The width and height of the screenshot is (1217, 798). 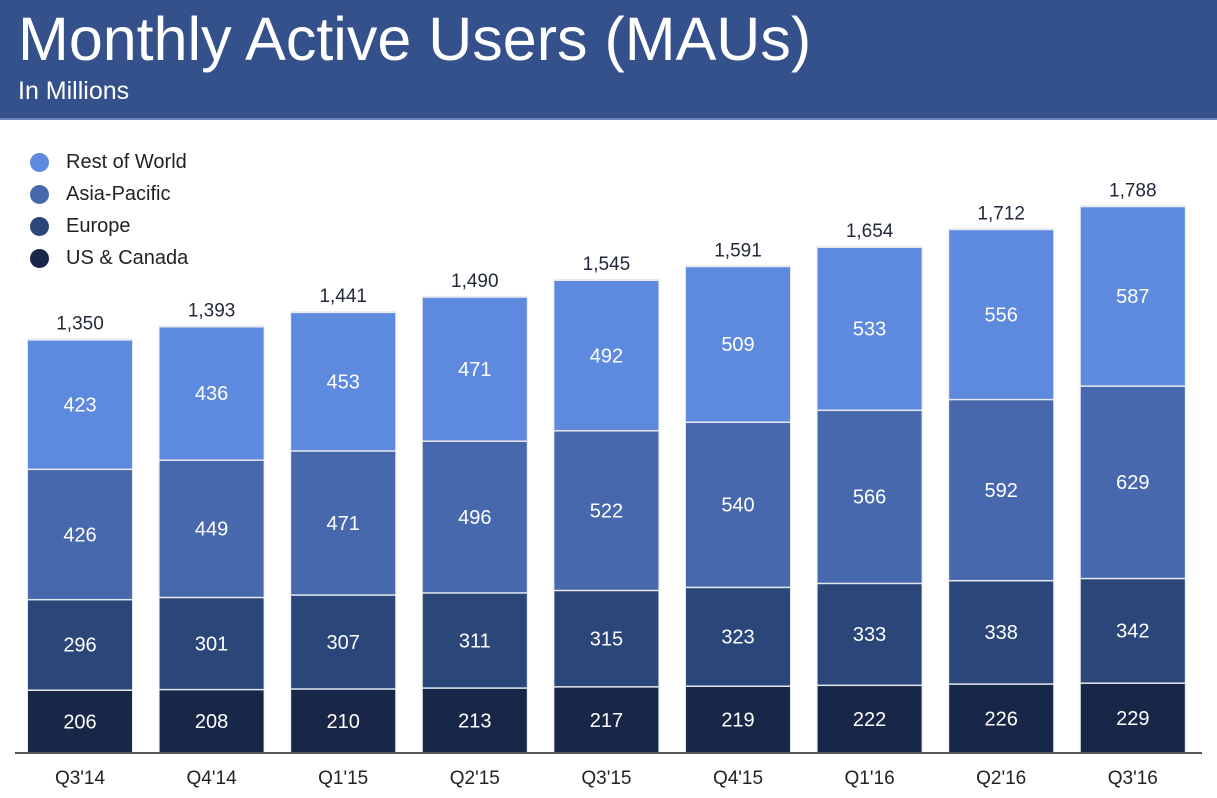 I want to click on total-label: 1,712, so click(x=1001, y=213).